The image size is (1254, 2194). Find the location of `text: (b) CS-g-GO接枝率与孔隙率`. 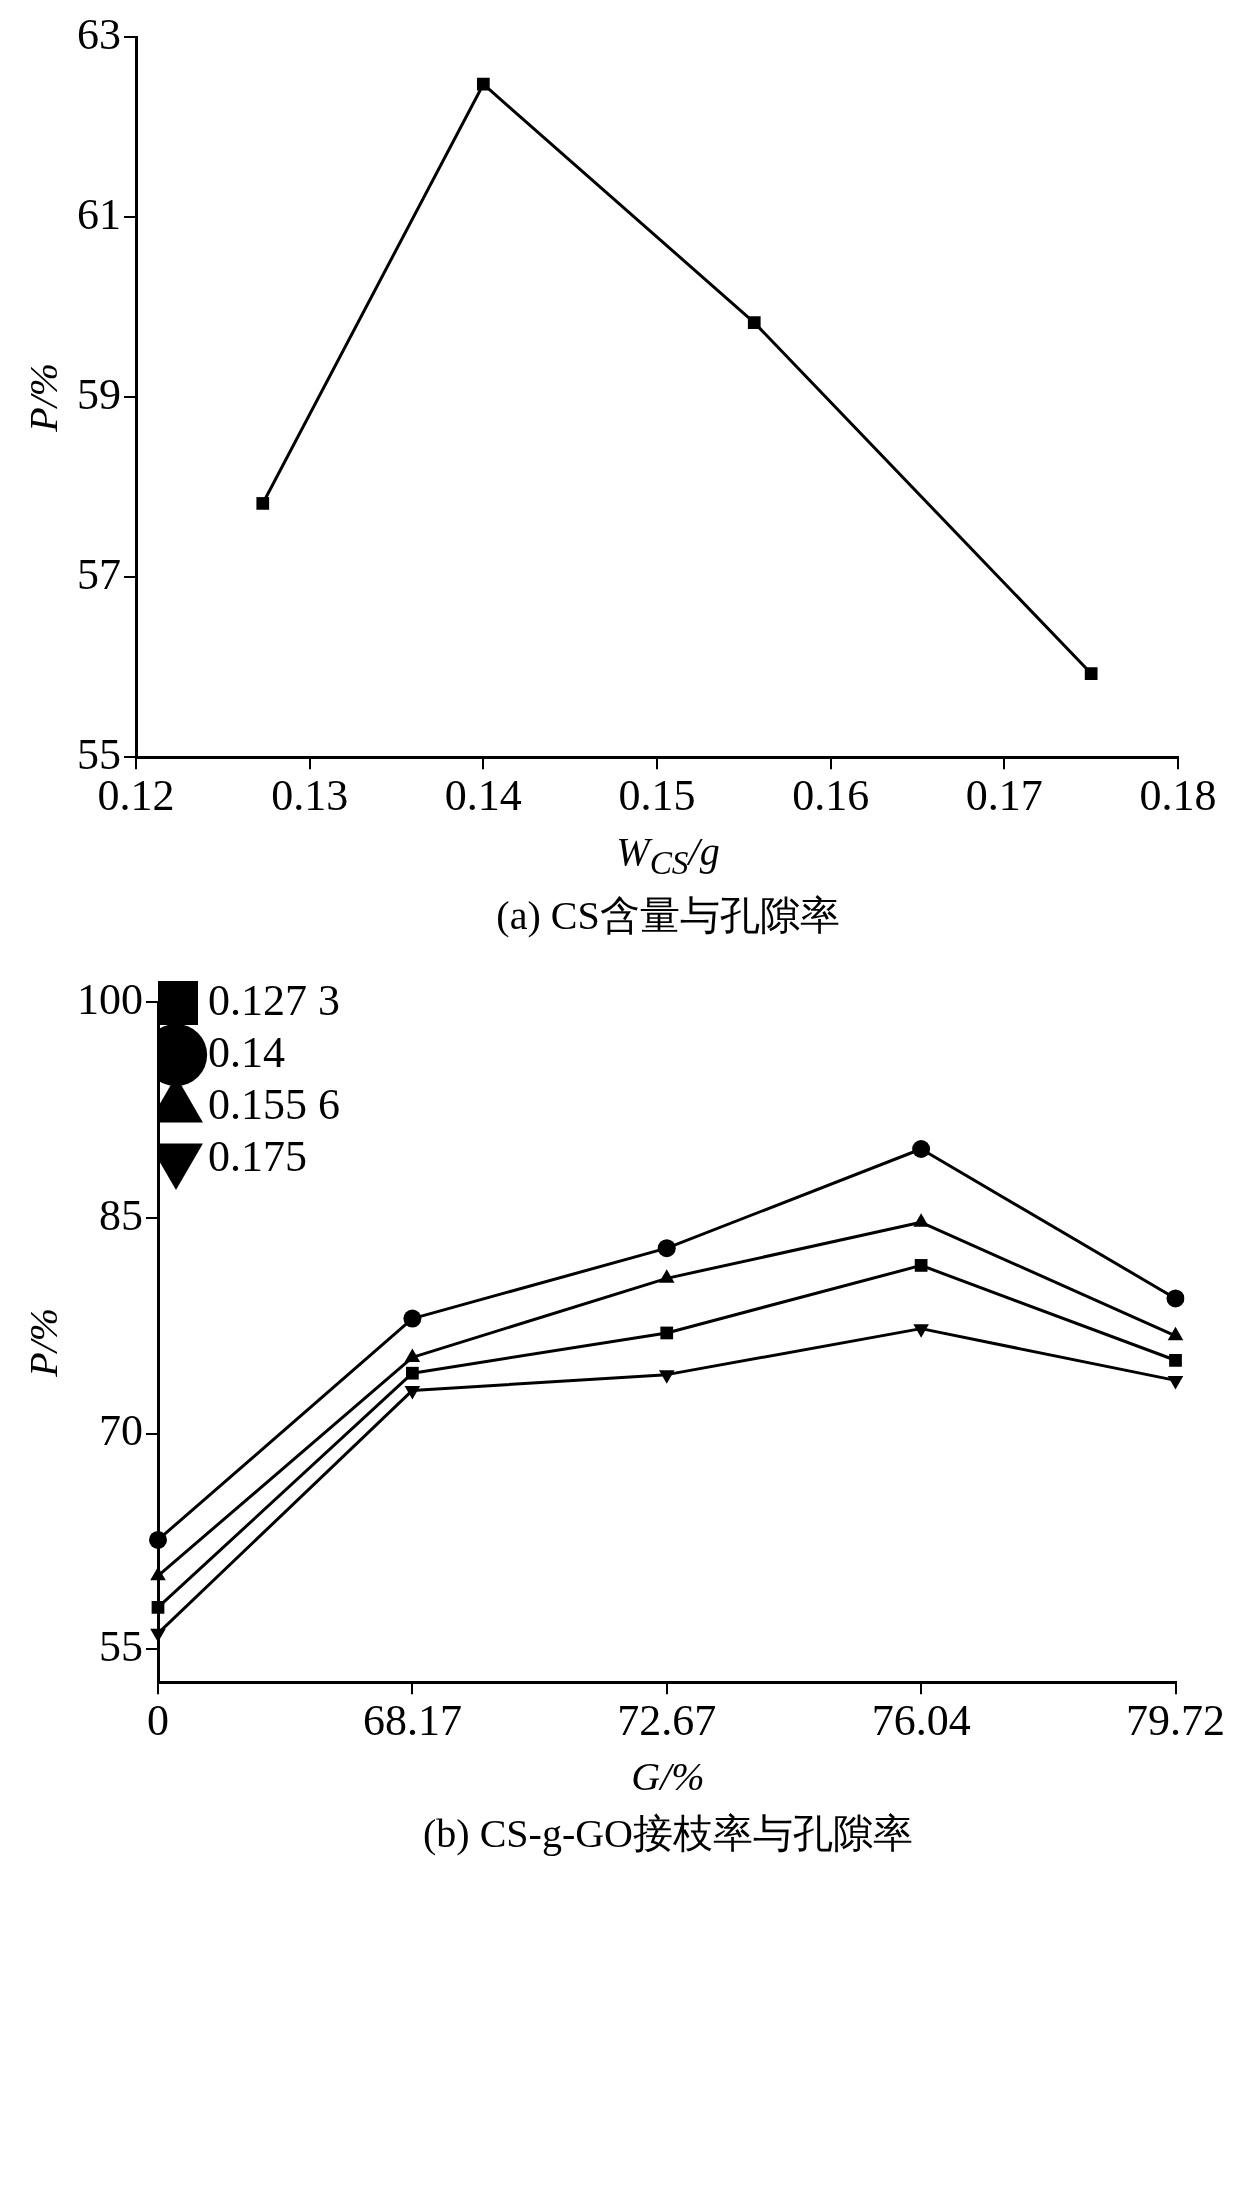

text: (b) CS-g-GO接枝率与孔隙率 is located at coordinates (668, 1834).